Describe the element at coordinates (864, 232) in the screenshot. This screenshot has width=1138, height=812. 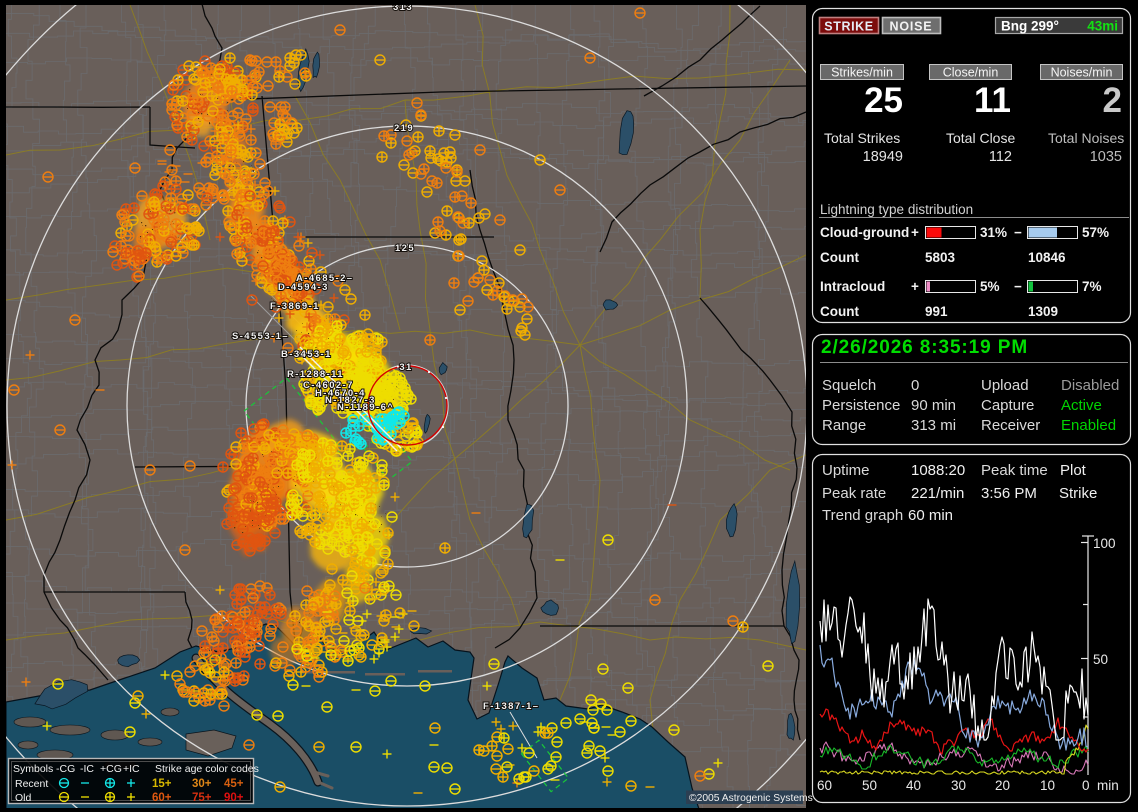
I see `svg-text: Cloud-ground` at that location.